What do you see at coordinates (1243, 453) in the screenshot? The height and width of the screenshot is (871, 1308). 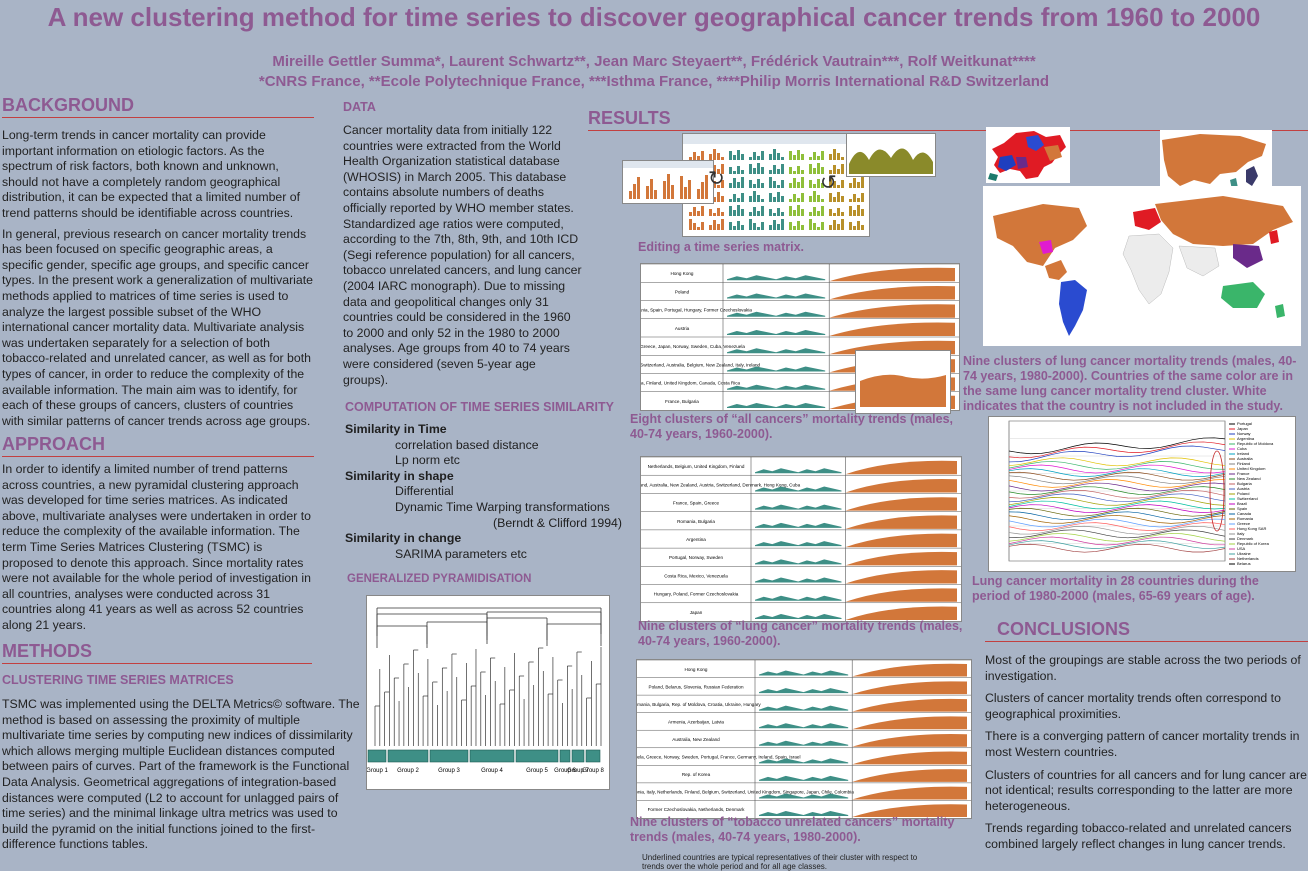 I see `legend-label: Ireland` at bounding box center [1243, 453].